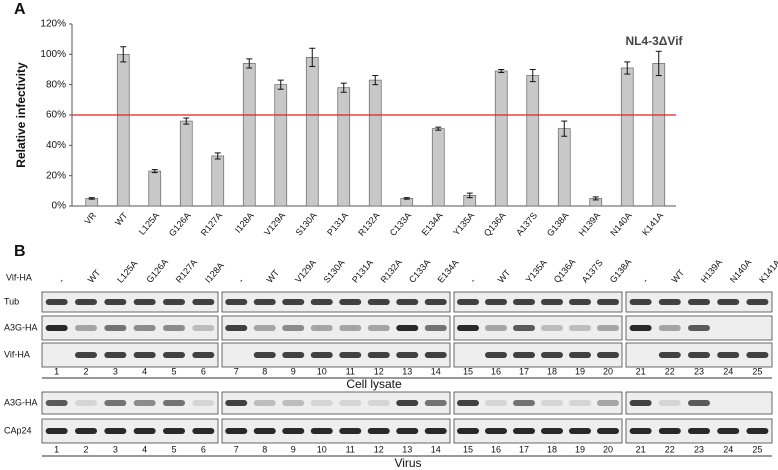 This screenshot has width=778, height=470. I want to click on x-tick-label: P131A, so click(337, 223).